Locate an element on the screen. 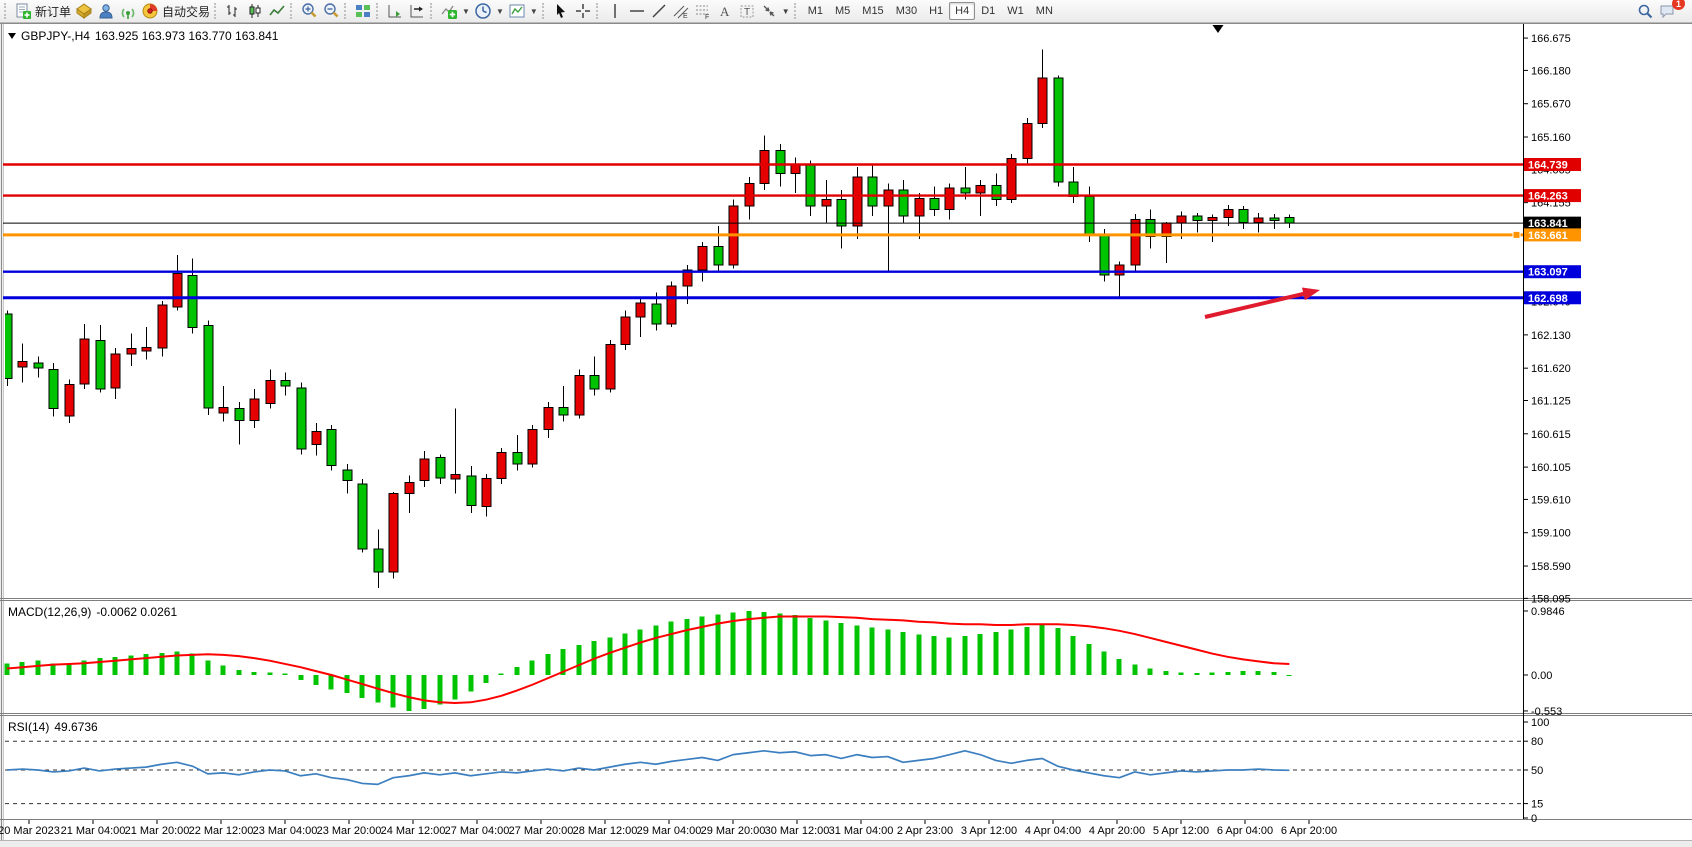 This screenshot has width=1692, height=847. arrow-annotation is located at coordinates (1258, 304).